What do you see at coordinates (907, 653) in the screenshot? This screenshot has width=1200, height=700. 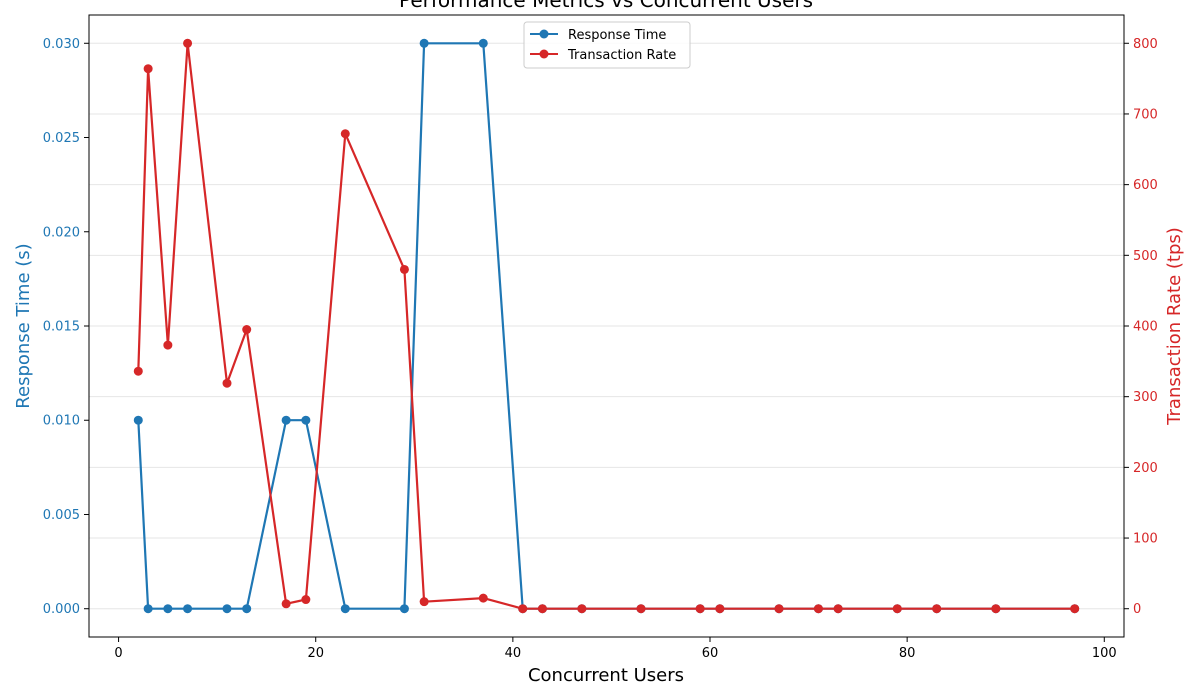 I see `x-tick-label-4: 80` at bounding box center [907, 653].